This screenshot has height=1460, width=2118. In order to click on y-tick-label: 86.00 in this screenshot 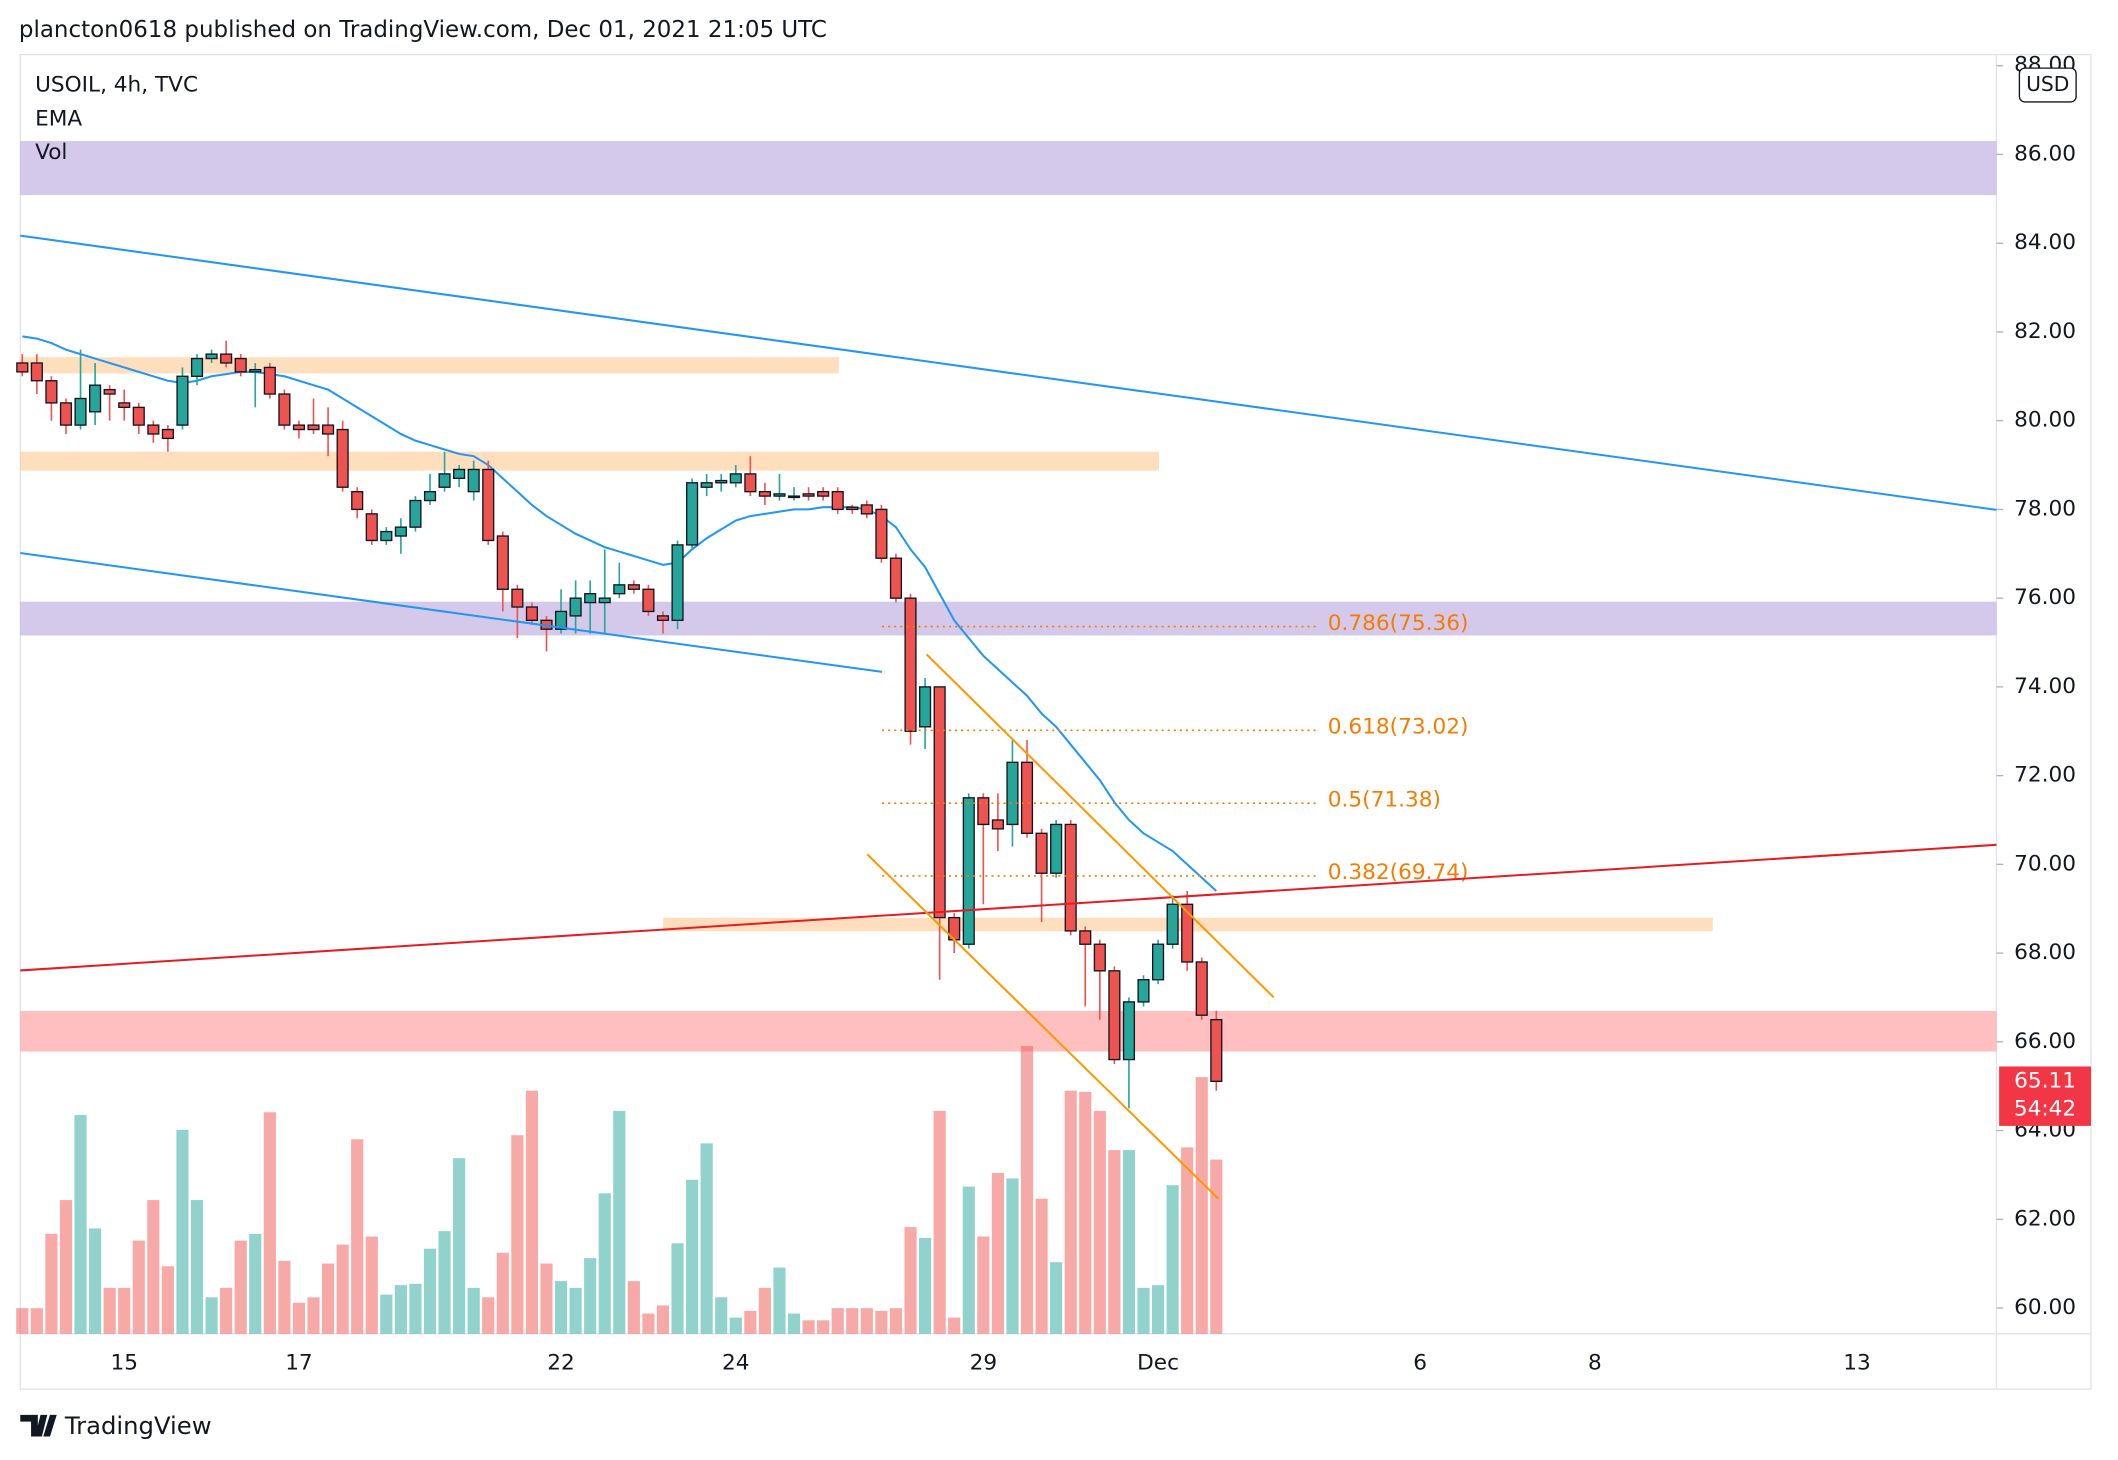, I will do `click(2045, 153)`.